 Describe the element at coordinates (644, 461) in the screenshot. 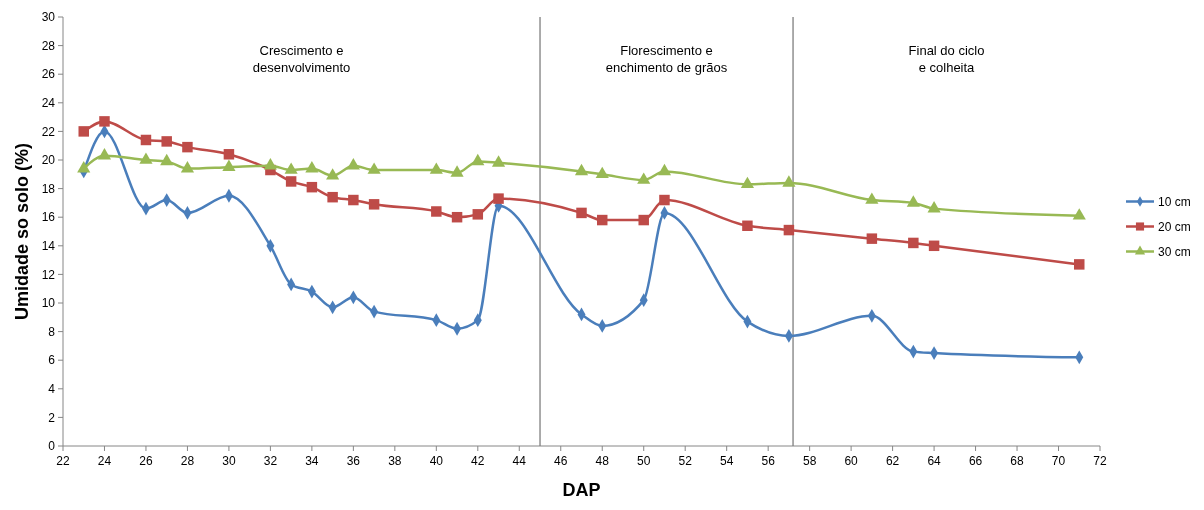

I see `x-tick-label: 50` at that location.